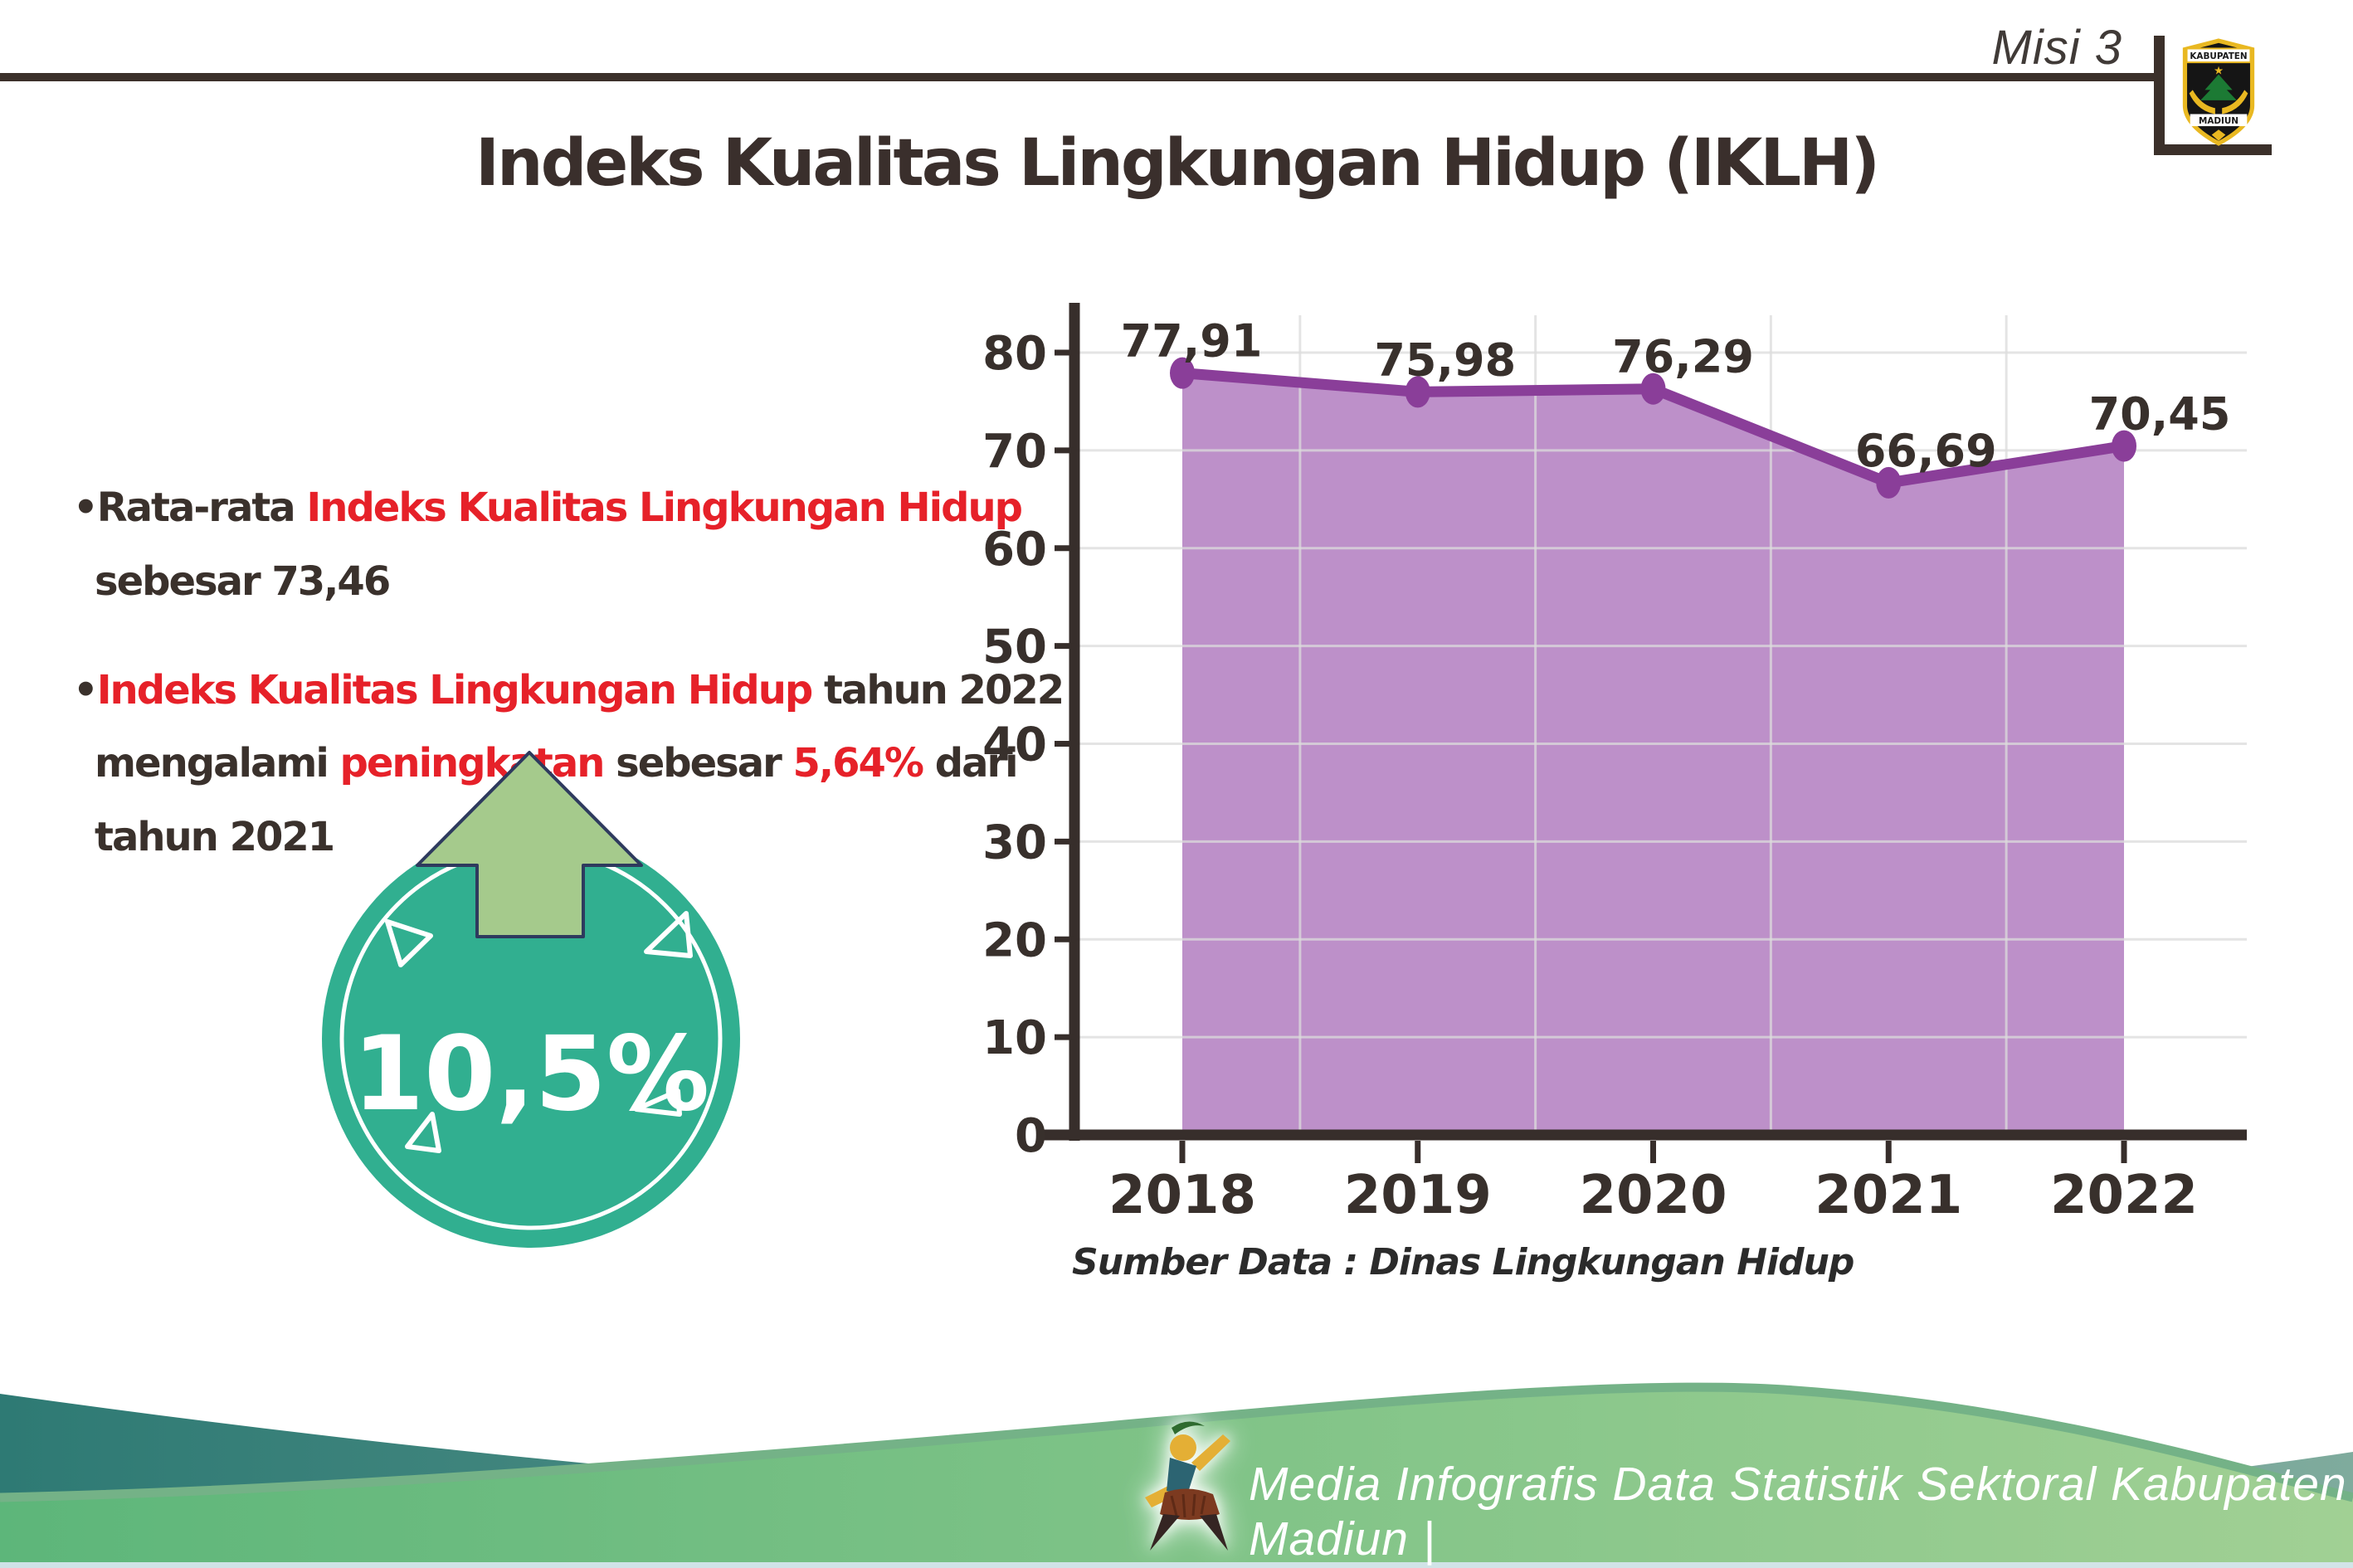  Describe the element at coordinates (1214, 1532) in the screenshot. I see `mascot-leg-right` at that location.